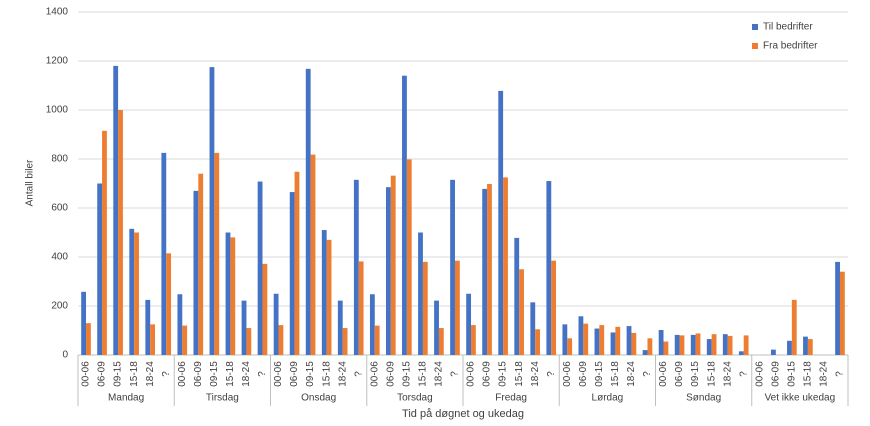  I want to click on group-label: Torsdag, so click(415, 398).